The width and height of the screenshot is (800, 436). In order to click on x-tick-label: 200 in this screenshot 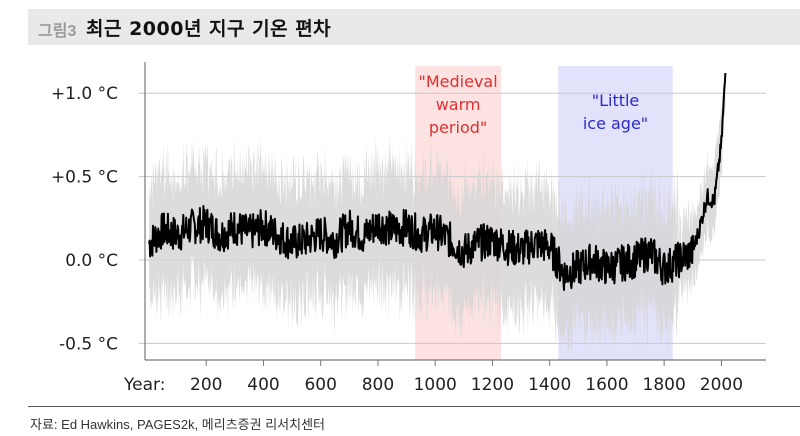, I will do `click(206, 385)`.